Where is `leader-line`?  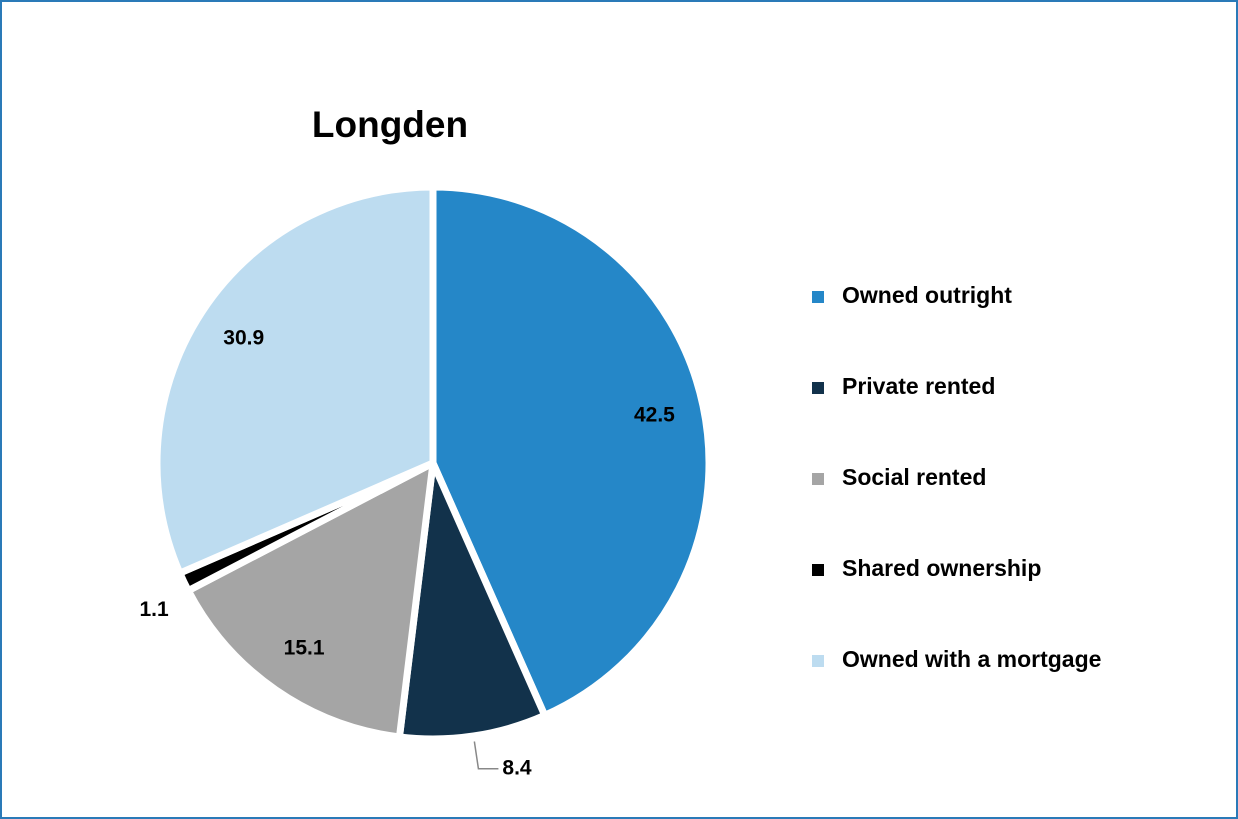
leader-line is located at coordinates (486, 755).